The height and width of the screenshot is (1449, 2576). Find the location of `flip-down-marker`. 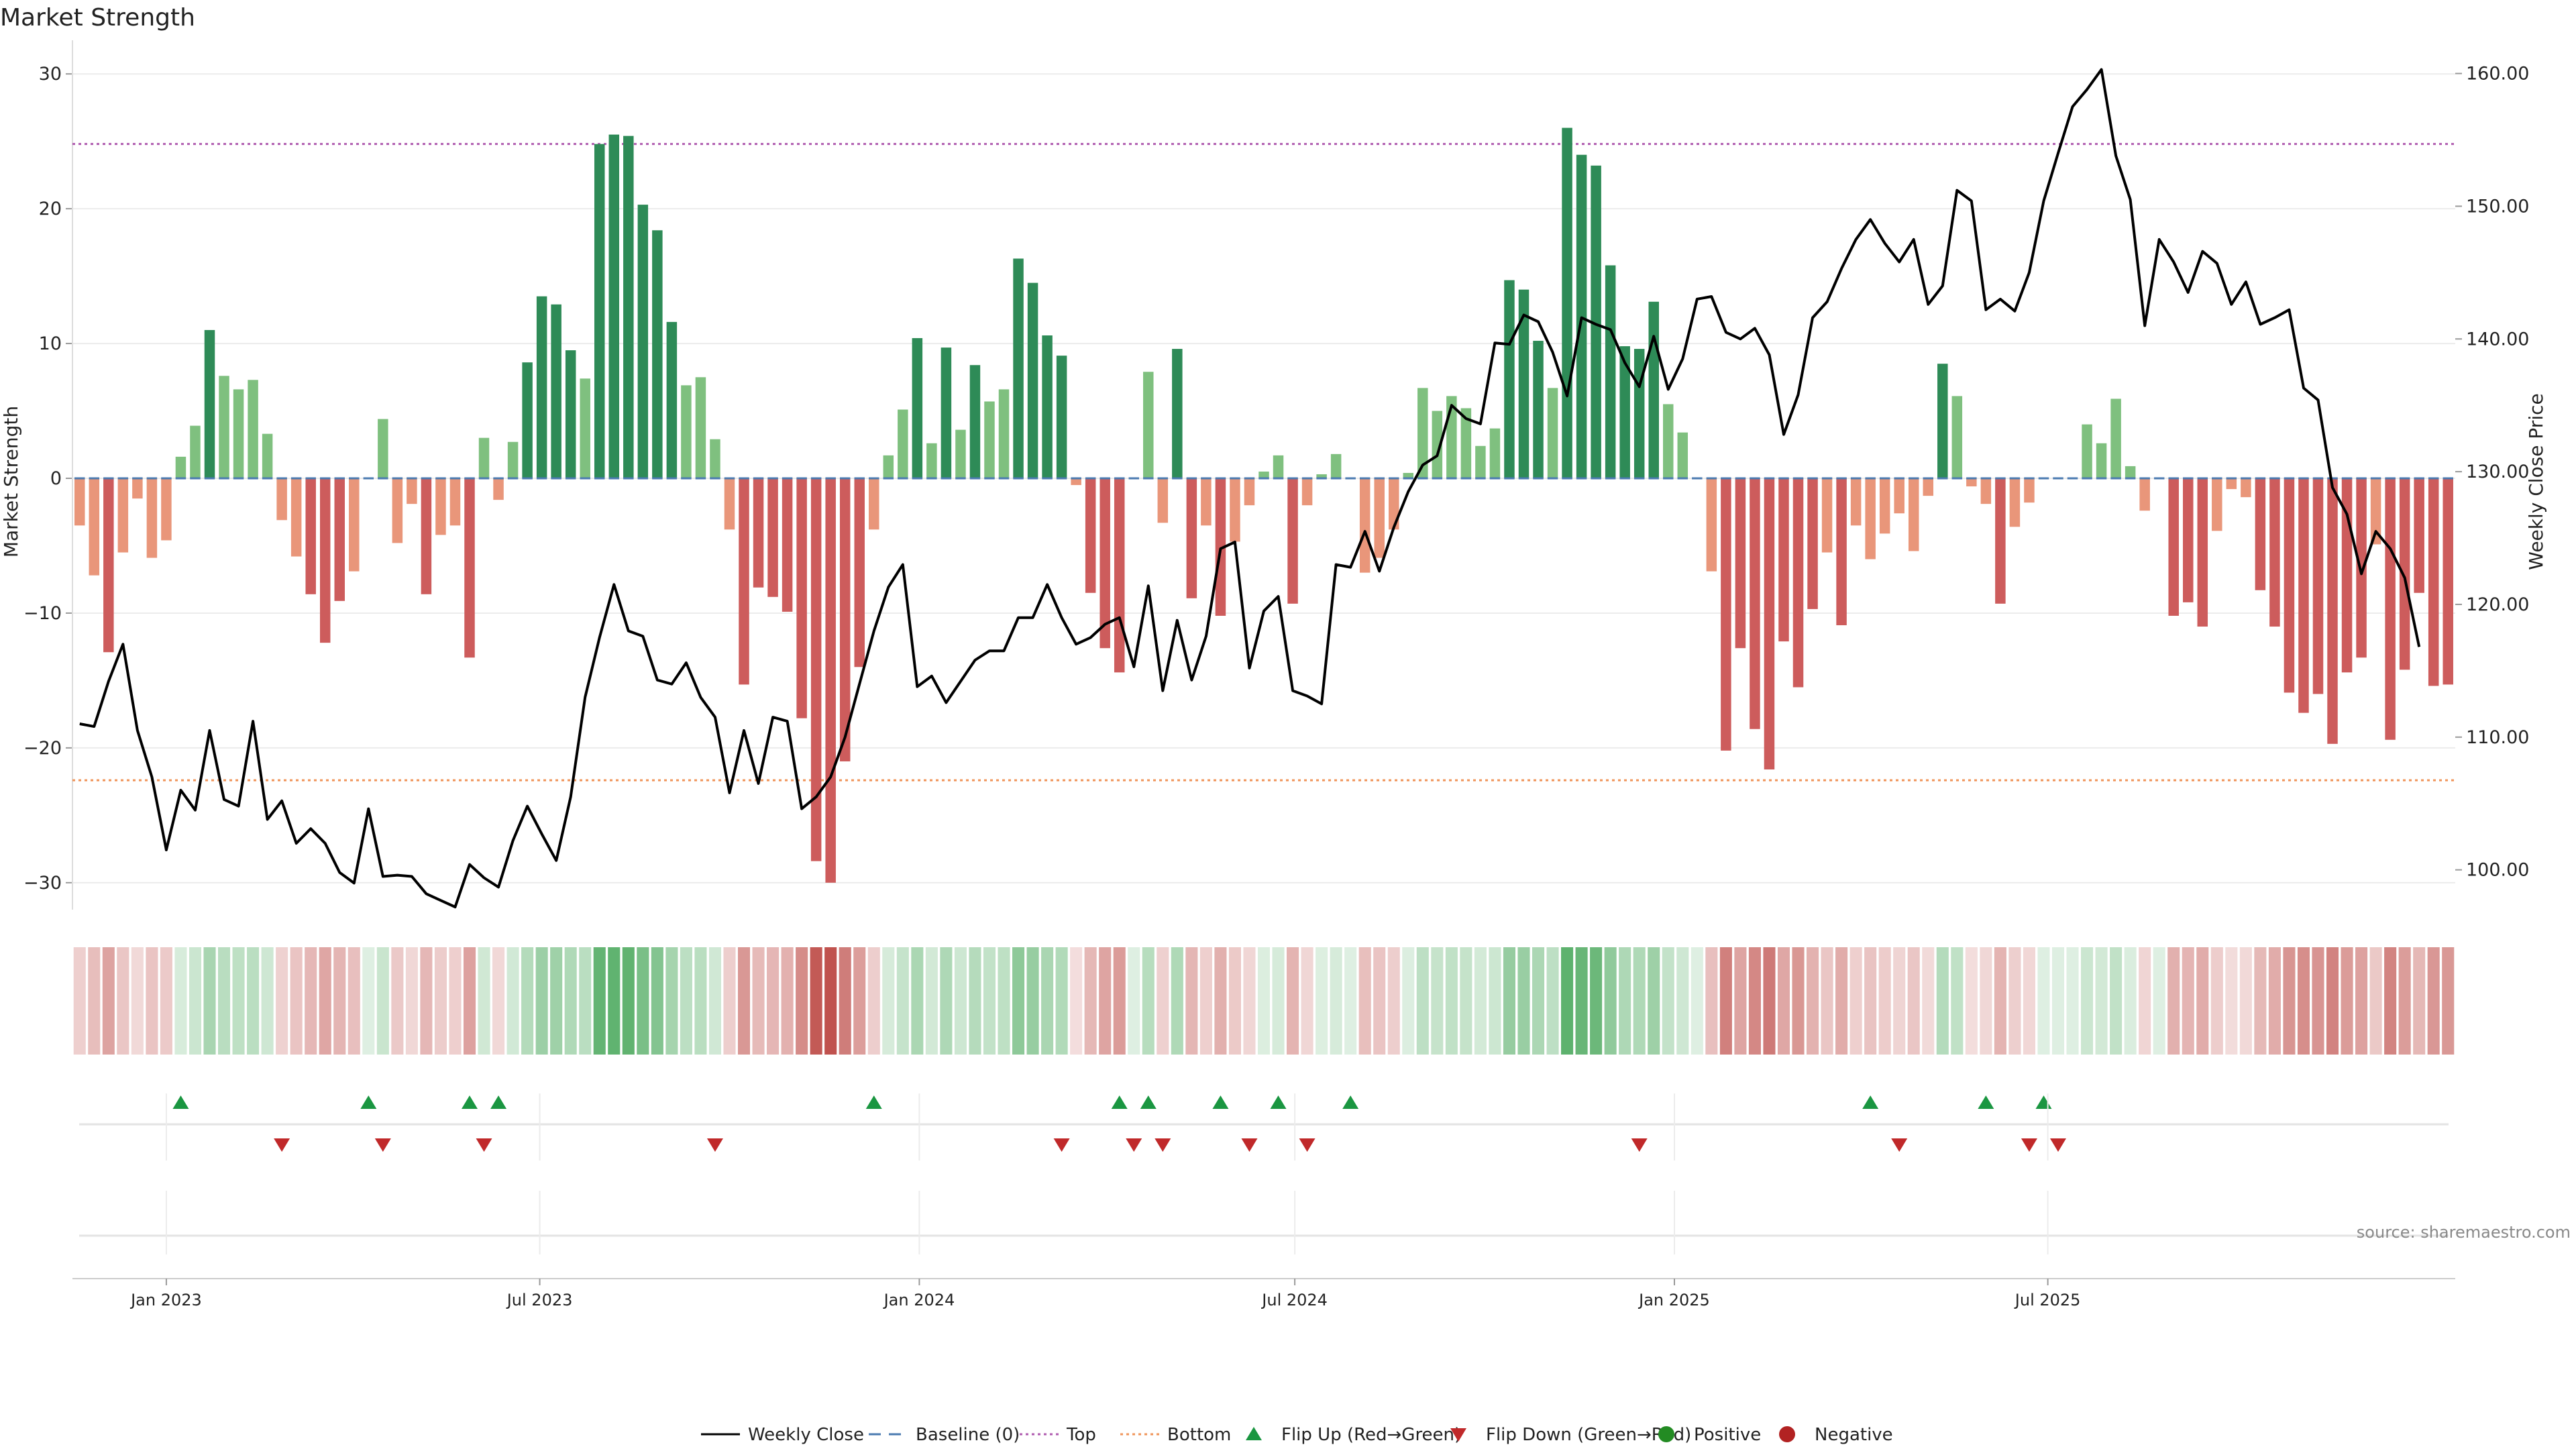

flip-down-marker is located at coordinates (714, 1145).